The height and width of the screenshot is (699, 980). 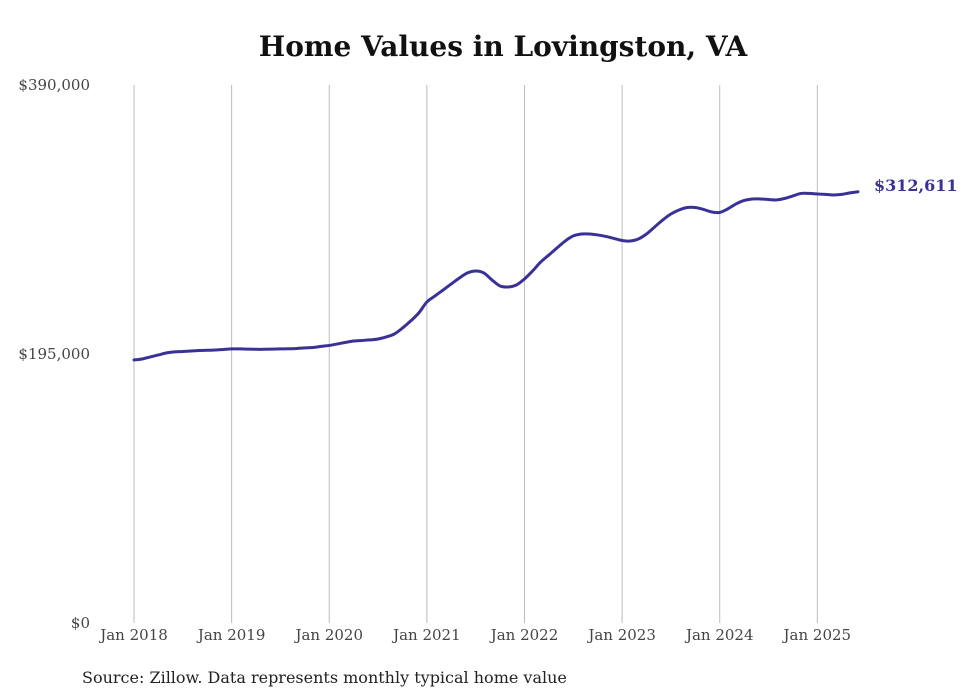 I want to click on chart-title: Home Values in Lovingston, VA, so click(x=503, y=46).